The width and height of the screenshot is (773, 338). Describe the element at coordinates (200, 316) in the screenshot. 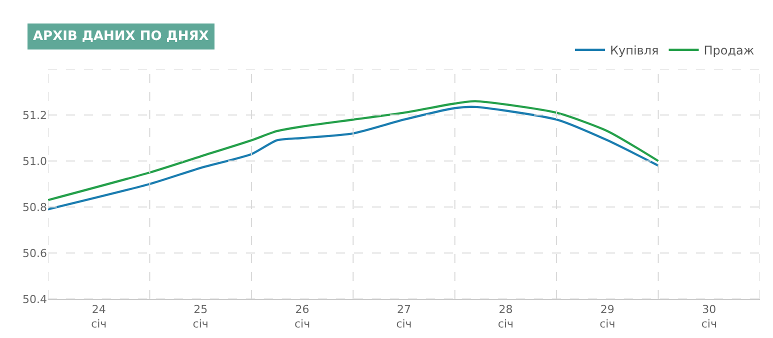

I see `x-tick-label: 25 січ` at that location.